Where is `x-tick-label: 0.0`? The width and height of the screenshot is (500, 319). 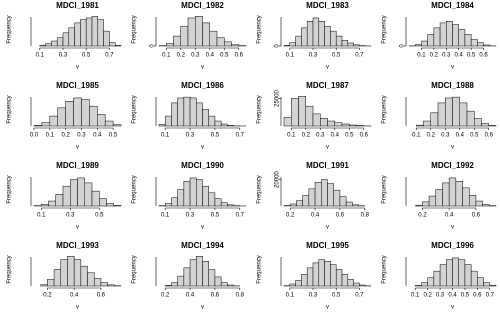
x-tick-label: 0.0 is located at coordinates (34, 136).